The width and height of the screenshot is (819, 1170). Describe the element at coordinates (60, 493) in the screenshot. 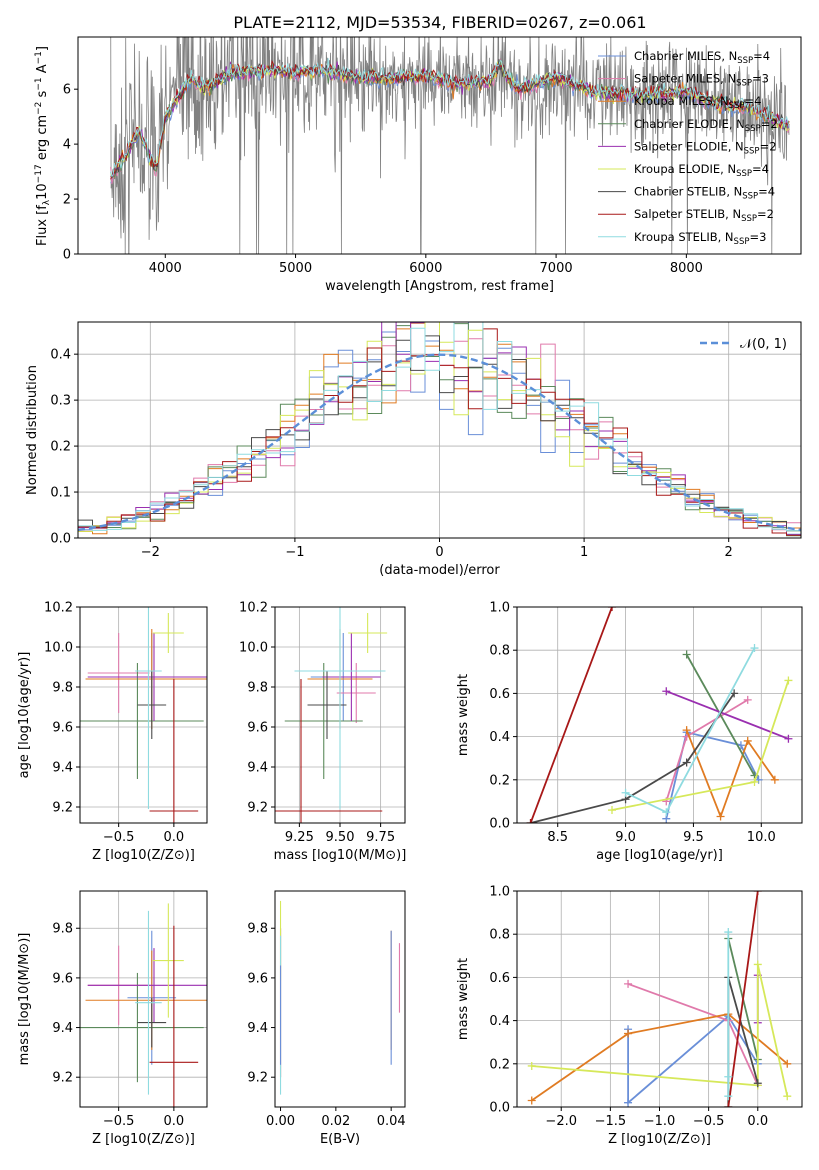

I see `residual-ytick-label: 0.1` at that location.